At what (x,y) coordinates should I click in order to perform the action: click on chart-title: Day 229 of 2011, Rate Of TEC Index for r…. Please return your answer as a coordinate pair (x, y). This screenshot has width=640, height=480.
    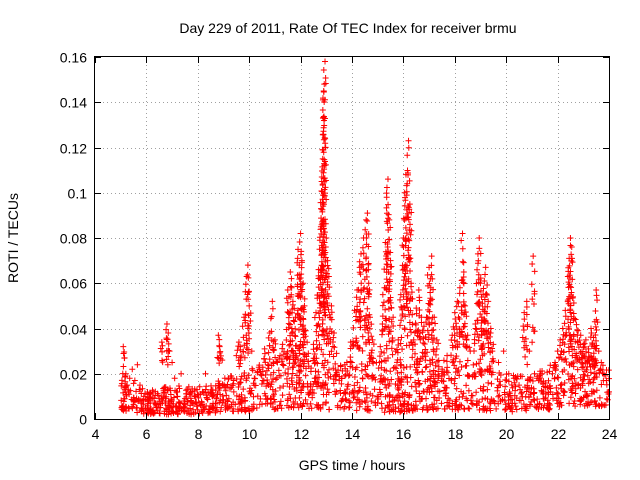
    Looking at the image, I should click on (347, 28).